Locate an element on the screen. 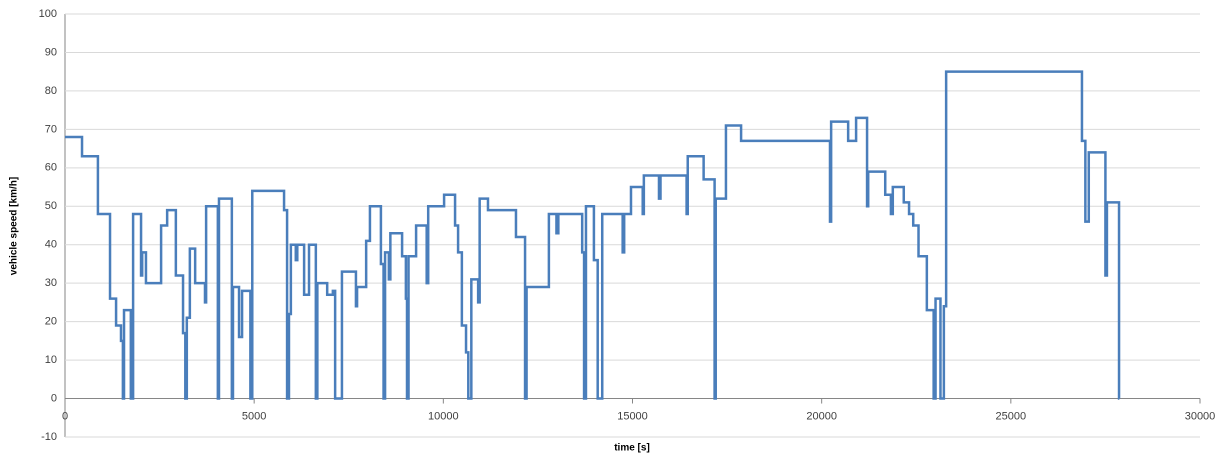 The width and height of the screenshot is (1220, 456). y-tick-label: 80 is located at coordinates (51, 91).